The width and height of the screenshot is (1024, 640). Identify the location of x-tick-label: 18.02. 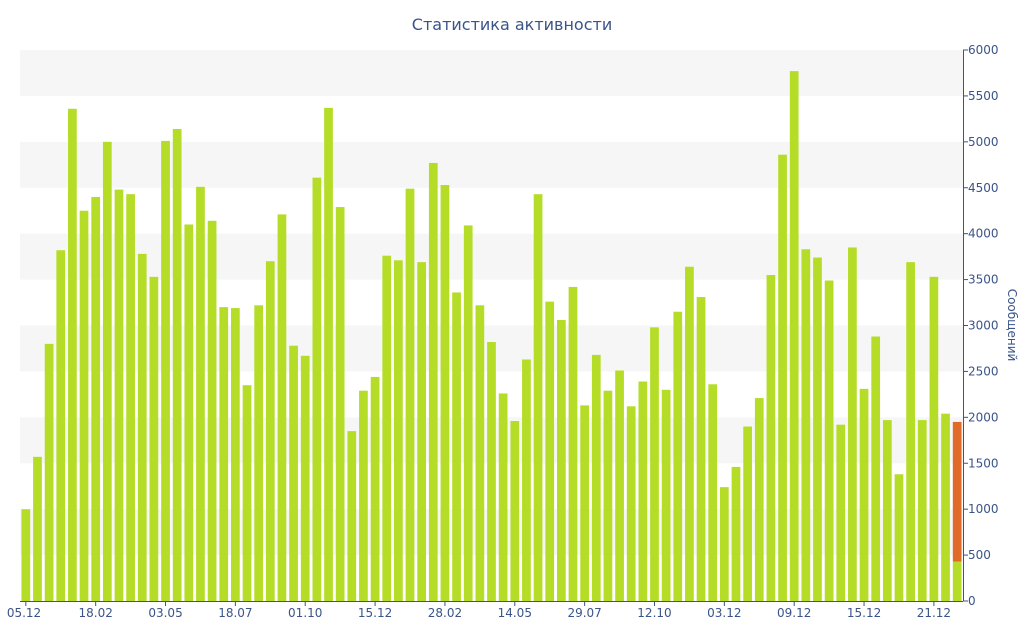
(95, 613).